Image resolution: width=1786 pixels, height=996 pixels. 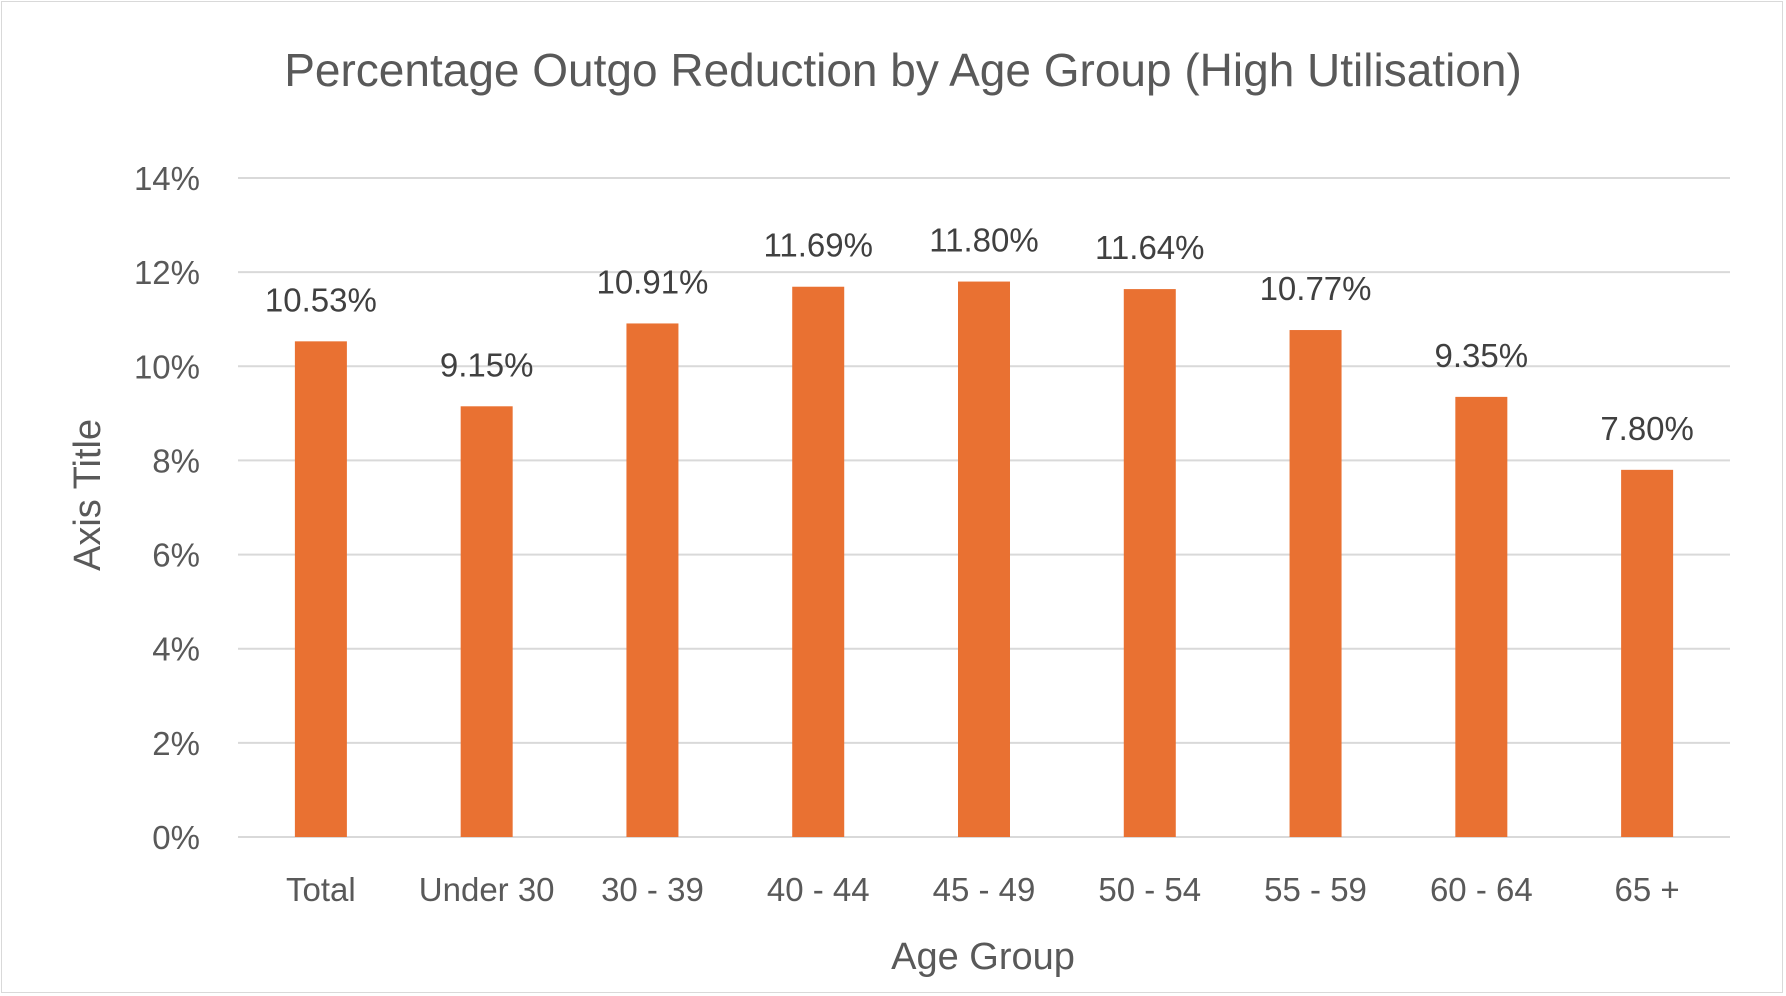 What do you see at coordinates (652, 889) in the screenshot?
I see `x-tick-label: 30 - 39` at bounding box center [652, 889].